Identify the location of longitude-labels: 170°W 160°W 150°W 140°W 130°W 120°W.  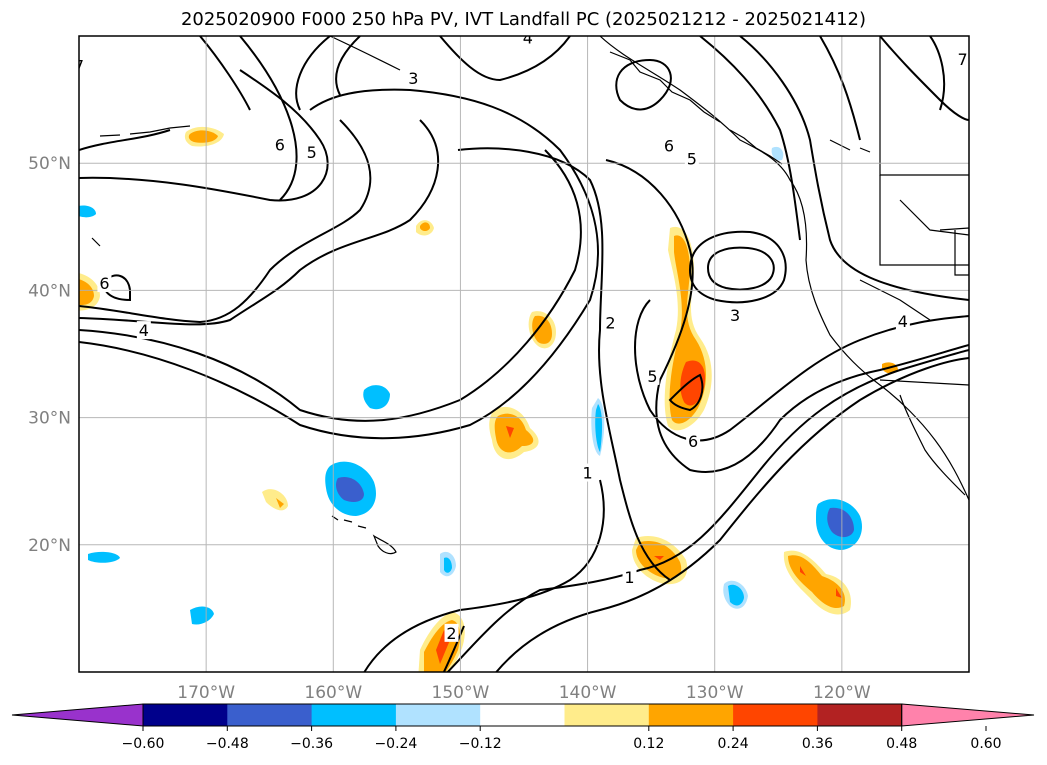
(524, 693).